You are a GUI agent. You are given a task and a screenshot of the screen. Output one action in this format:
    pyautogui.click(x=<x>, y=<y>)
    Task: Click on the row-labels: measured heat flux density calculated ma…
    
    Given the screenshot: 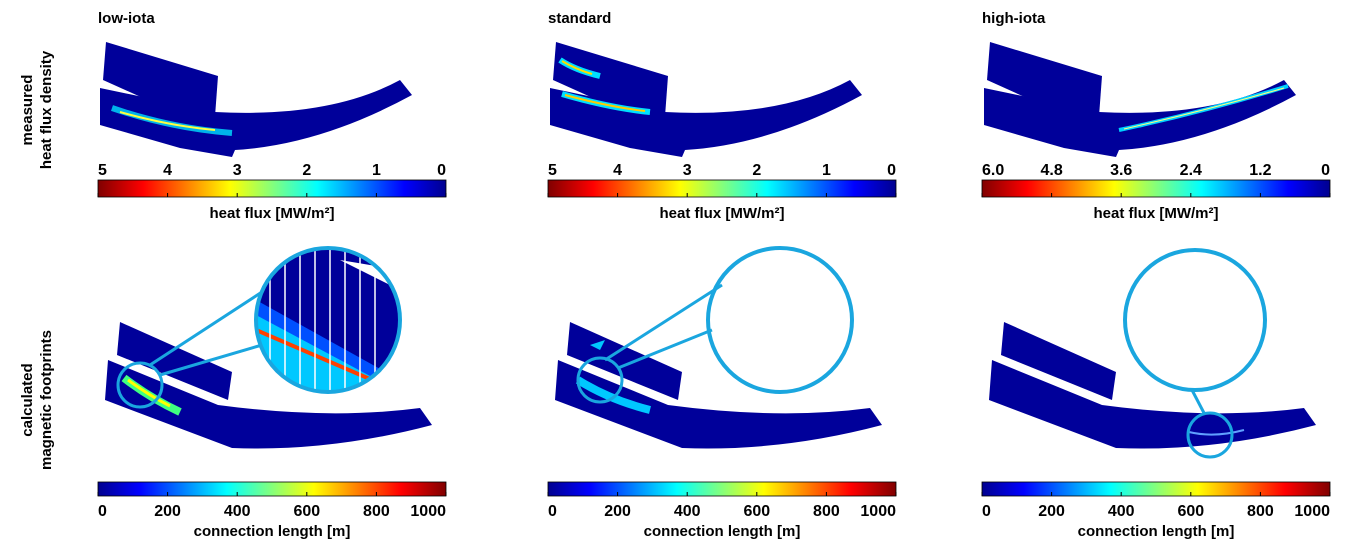 What is the action you would take?
    pyautogui.click(x=37, y=260)
    